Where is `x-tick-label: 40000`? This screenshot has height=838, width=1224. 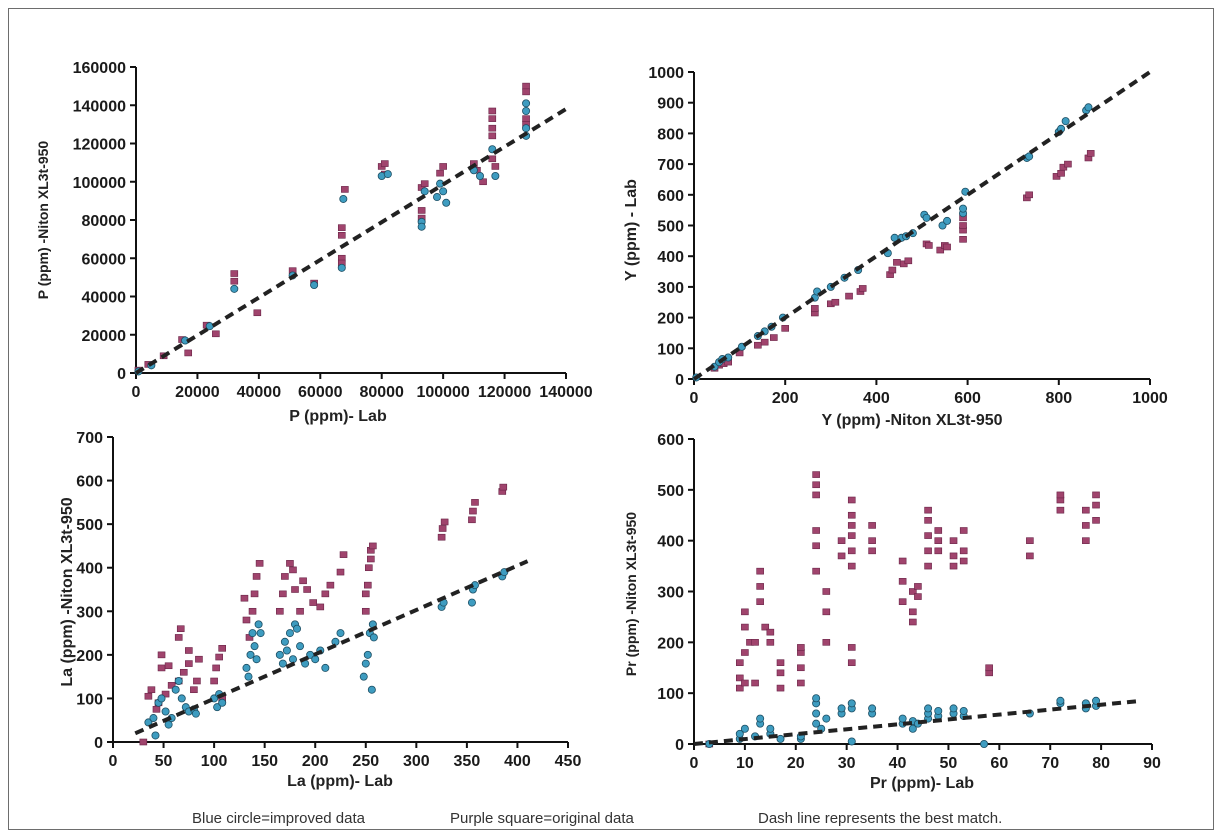
x-tick-label: 40000 is located at coordinates (259, 392).